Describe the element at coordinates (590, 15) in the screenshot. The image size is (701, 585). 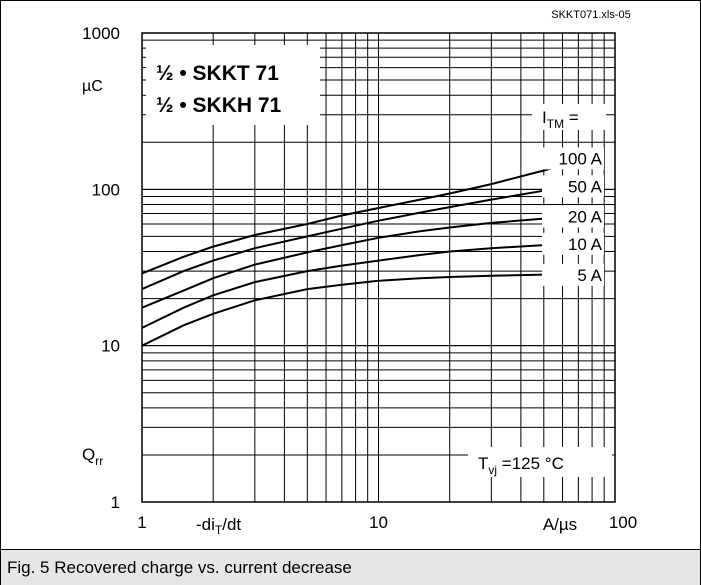
I see `file-reference: SKKT071.xls-05` at that location.